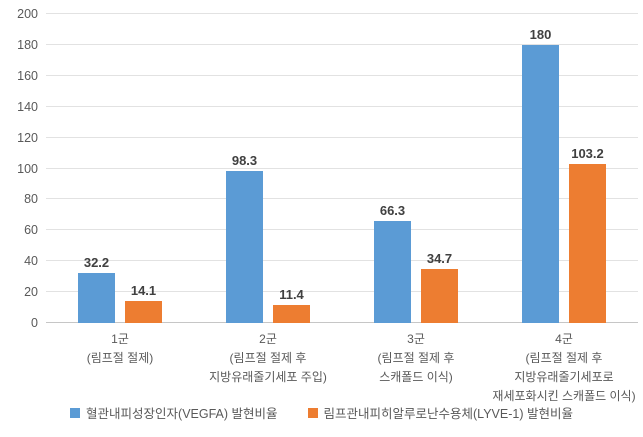  I want to click on bar-wrap: 14.1, so click(143, 168).